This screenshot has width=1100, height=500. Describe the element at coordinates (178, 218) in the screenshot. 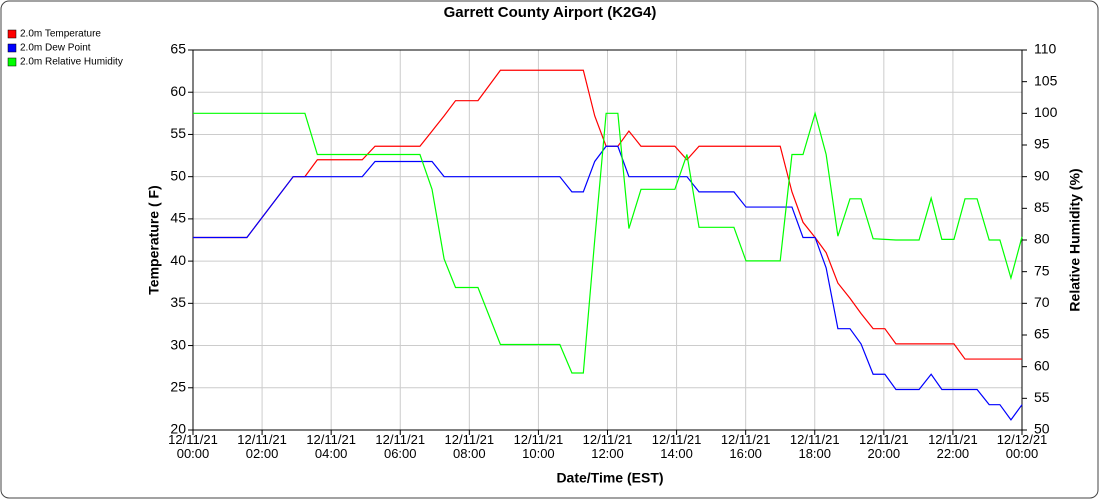

I see `y-tick-label: 45` at that location.